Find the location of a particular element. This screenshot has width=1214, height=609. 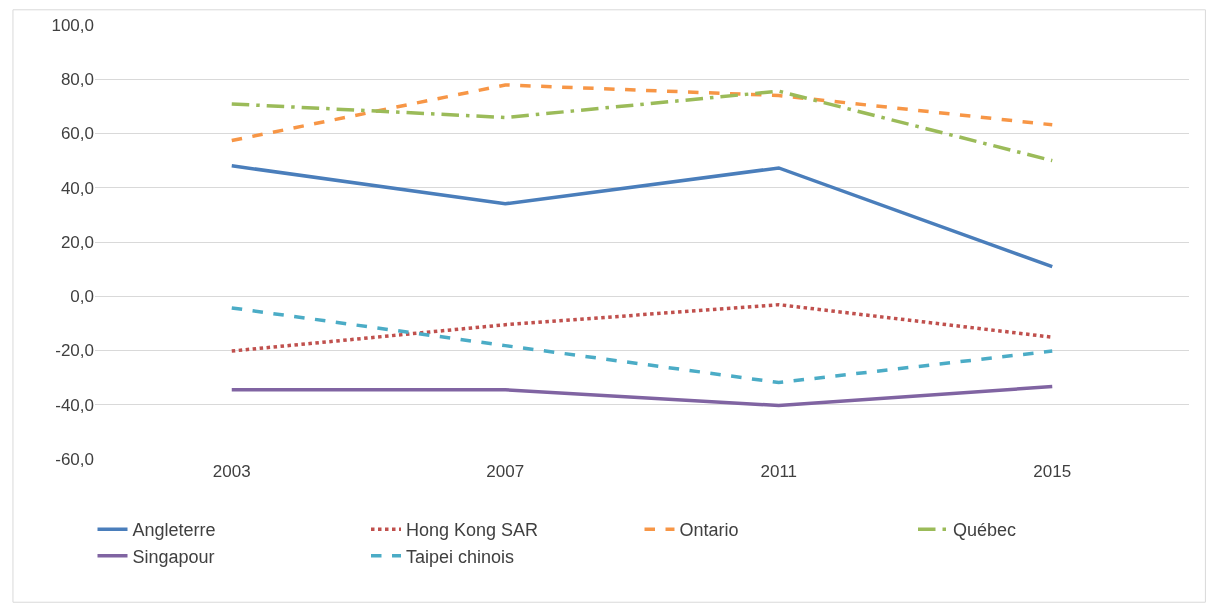

legend-label: Ontario is located at coordinates (709, 530).